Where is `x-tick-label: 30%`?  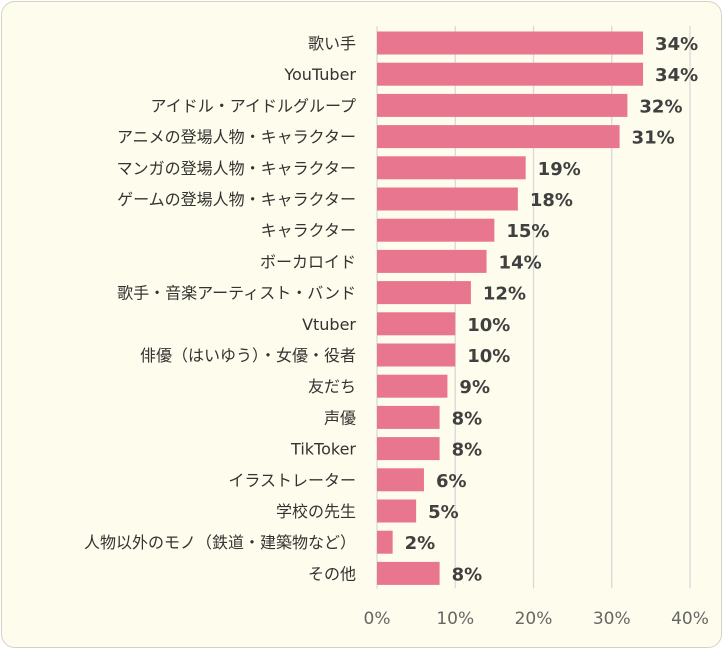 x-tick-label: 30% is located at coordinates (612, 619).